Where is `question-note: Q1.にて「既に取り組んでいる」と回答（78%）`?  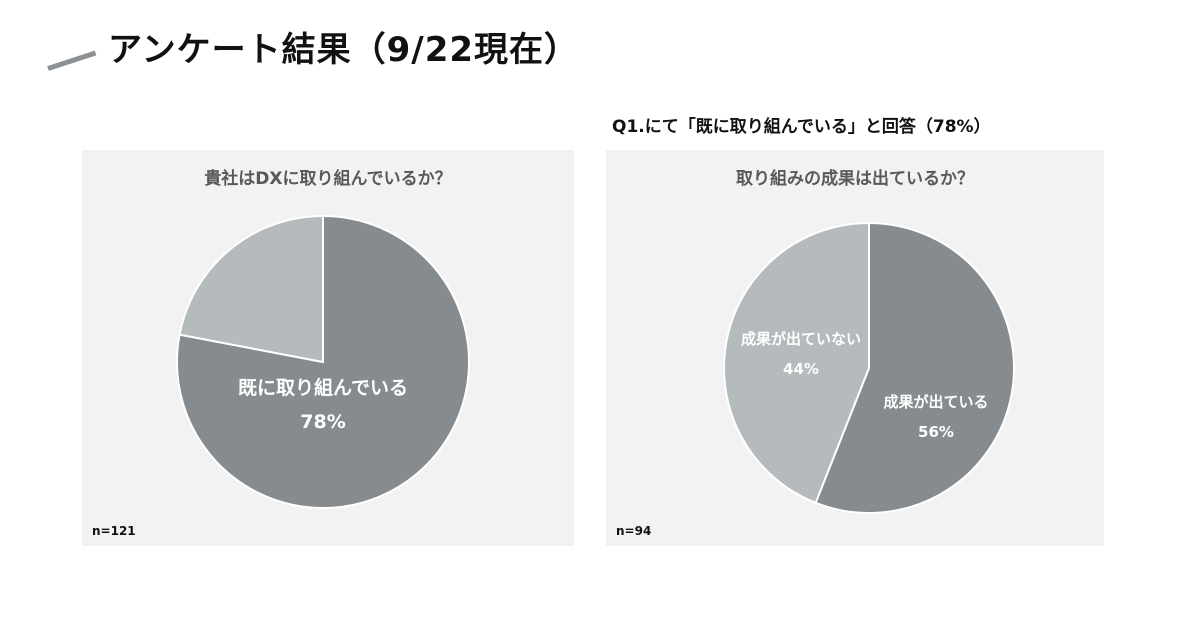
question-note: Q1.にて「既に取り組んでいる」と回答（78%） is located at coordinates (801, 127).